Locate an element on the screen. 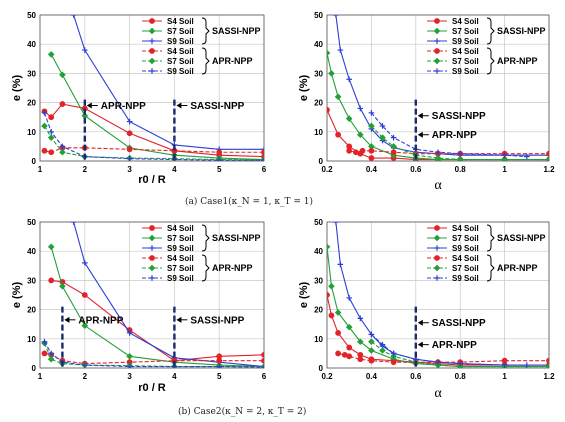 The image size is (565, 422). series-line-s4-sassi is located at coordinates (438, 330).